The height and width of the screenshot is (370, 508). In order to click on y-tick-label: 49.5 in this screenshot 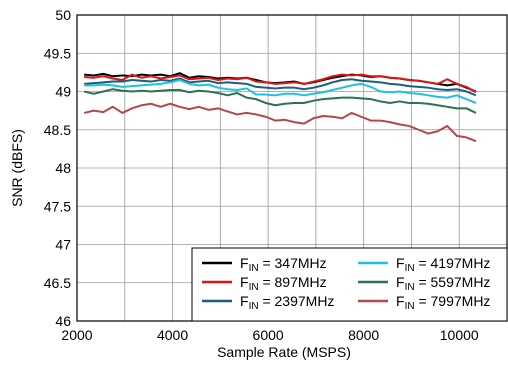, I will do `click(57, 53)`.